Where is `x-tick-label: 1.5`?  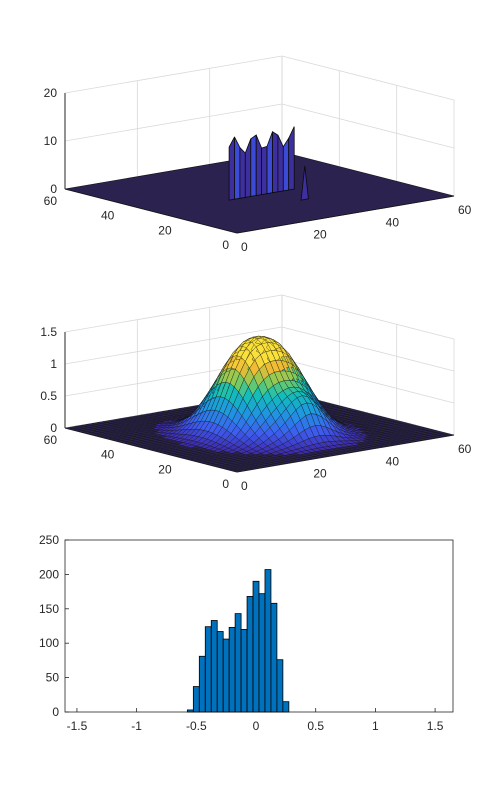
x-tick-label: 1.5 is located at coordinates (435, 726).